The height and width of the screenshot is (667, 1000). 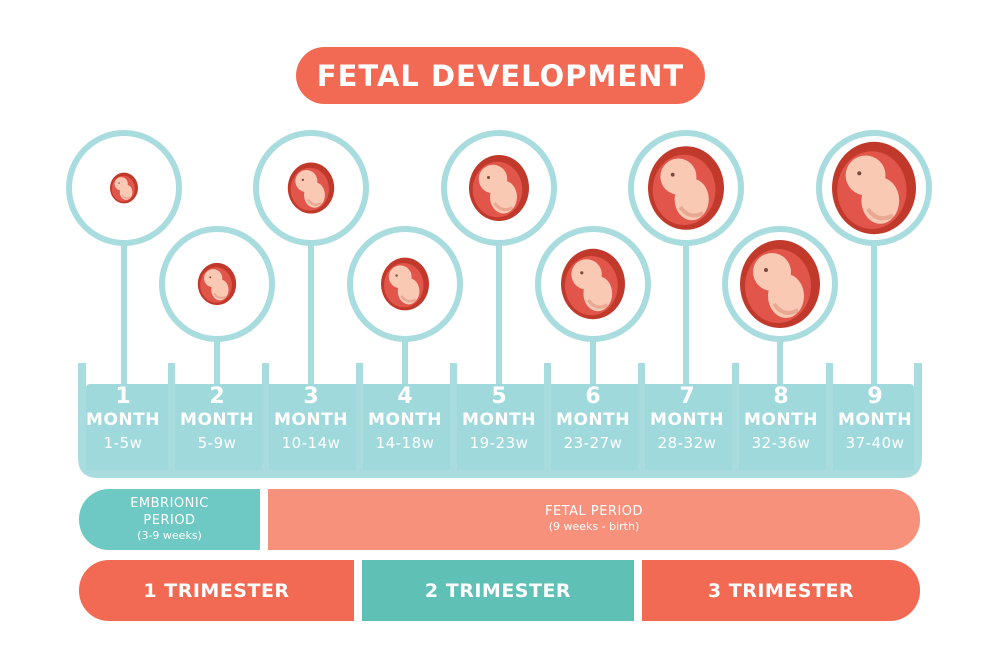 I want to click on month-number: 3, so click(x=311, y=396).